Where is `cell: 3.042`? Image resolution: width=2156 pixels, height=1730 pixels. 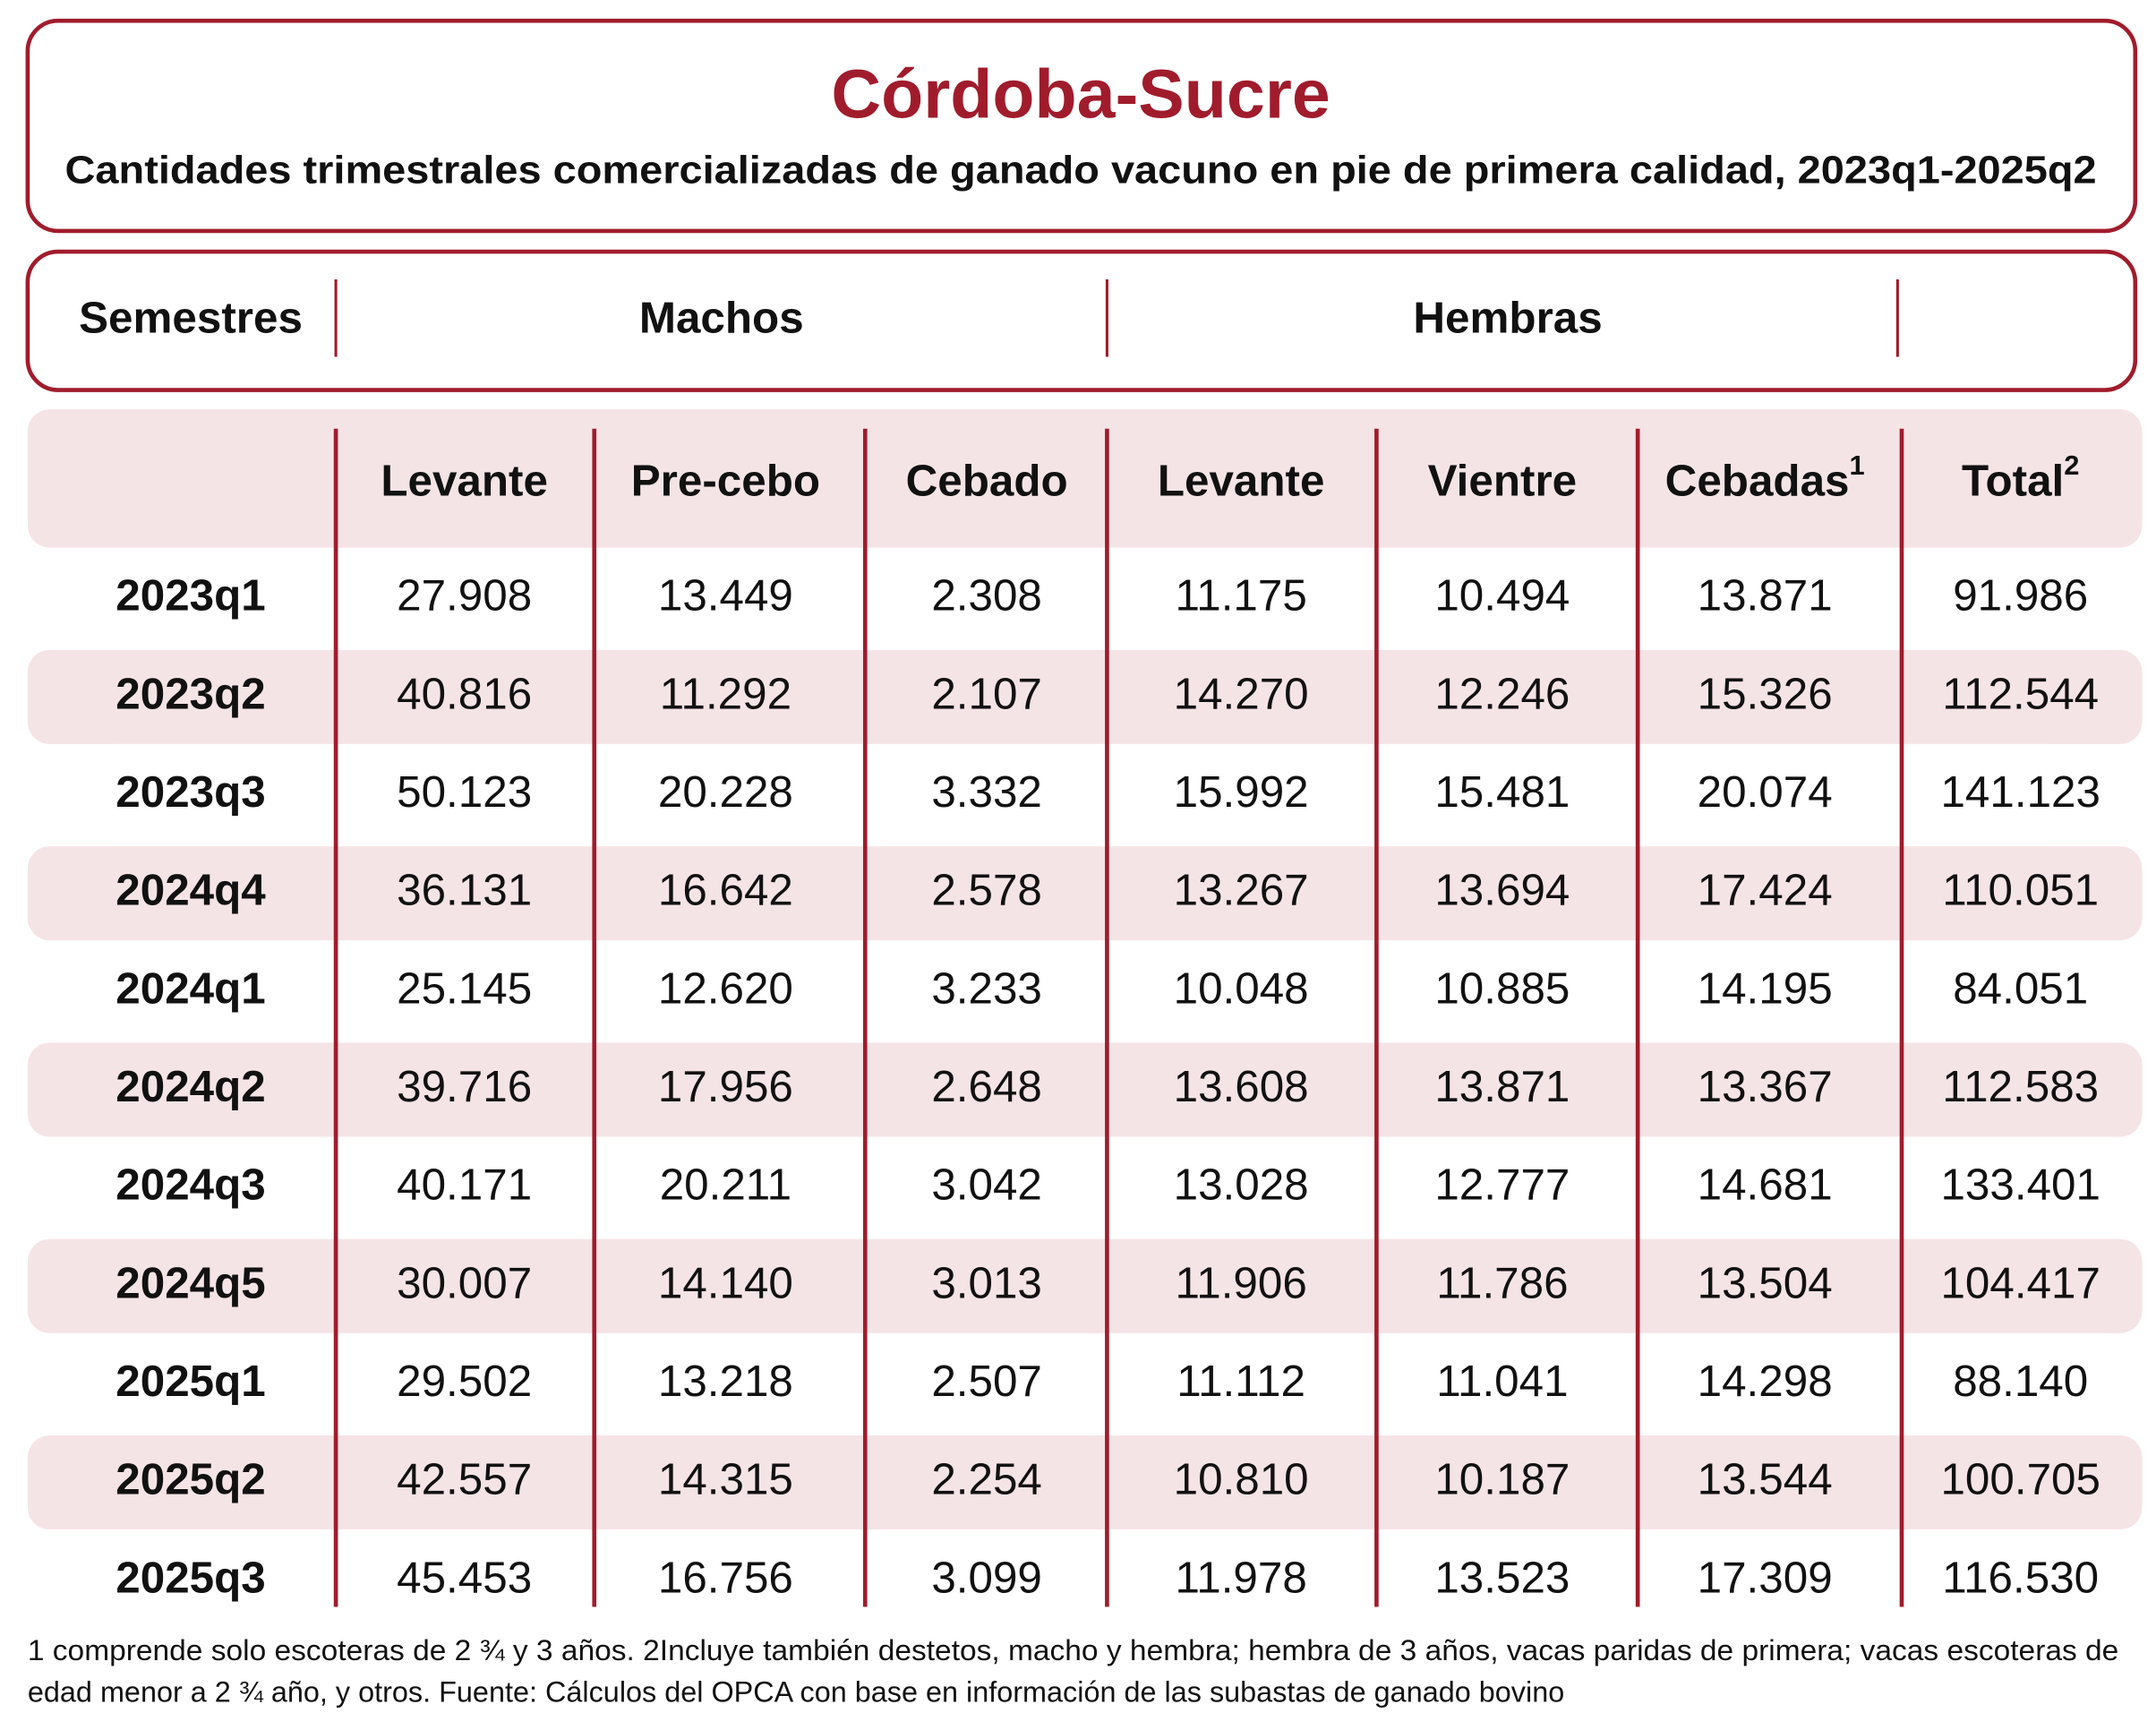
cell: 3.042 is located at coordinates (986, 1185).